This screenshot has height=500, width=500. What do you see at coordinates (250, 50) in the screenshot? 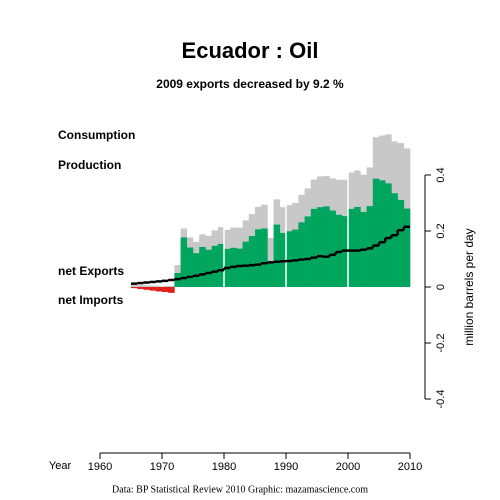
I see `chart-title: Ecuador : Oil` at bounding box center [250, 50].